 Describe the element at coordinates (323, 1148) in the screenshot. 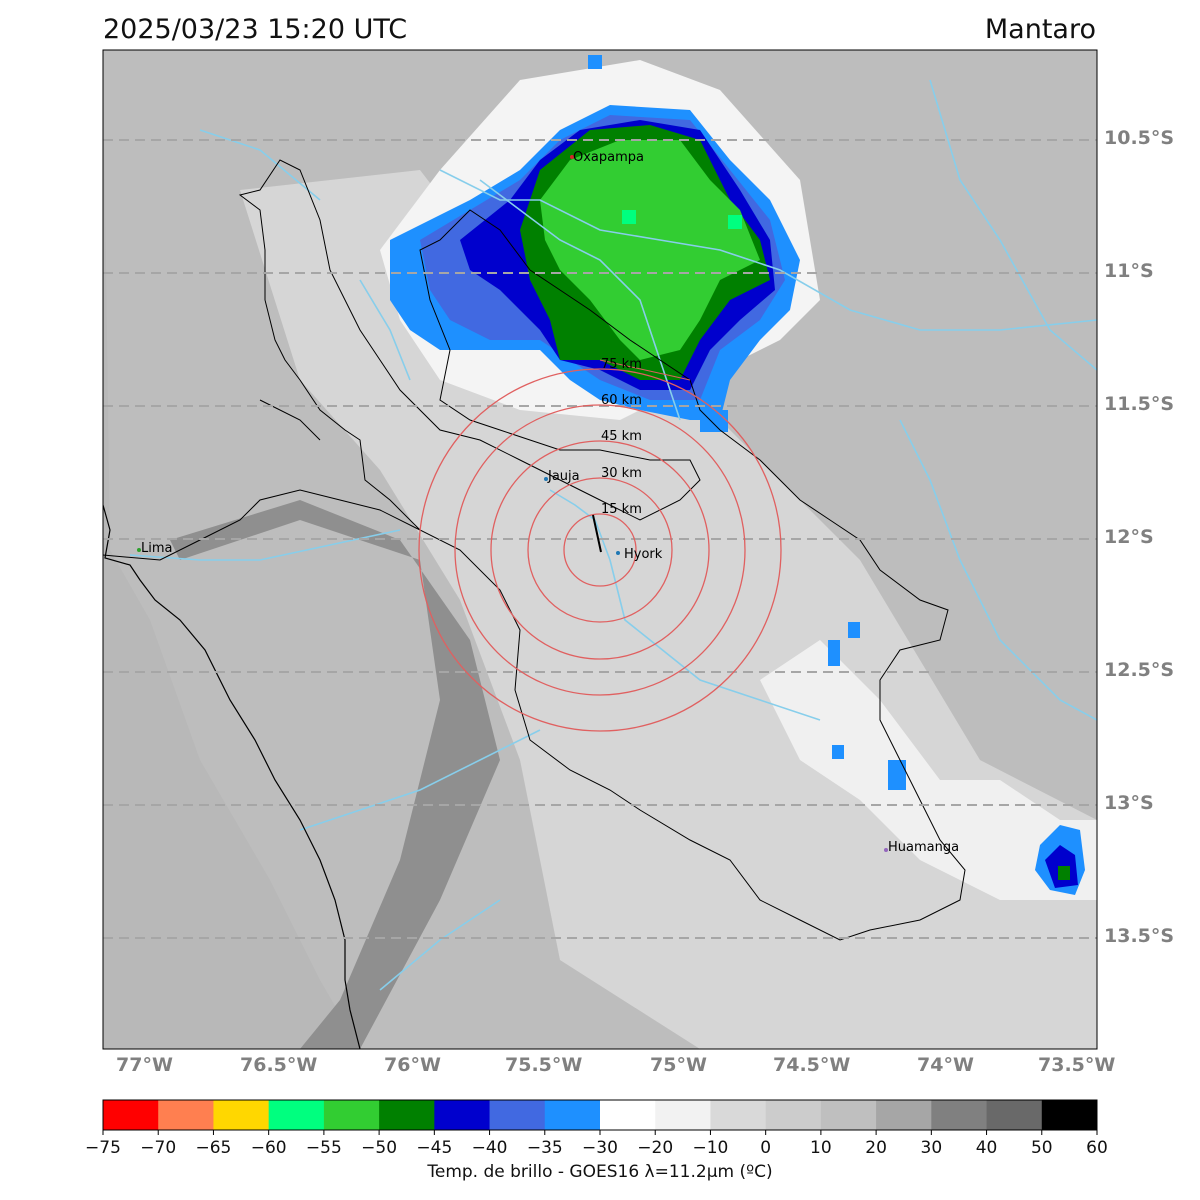

I see `colorbar-tick-label: −55` at that location.